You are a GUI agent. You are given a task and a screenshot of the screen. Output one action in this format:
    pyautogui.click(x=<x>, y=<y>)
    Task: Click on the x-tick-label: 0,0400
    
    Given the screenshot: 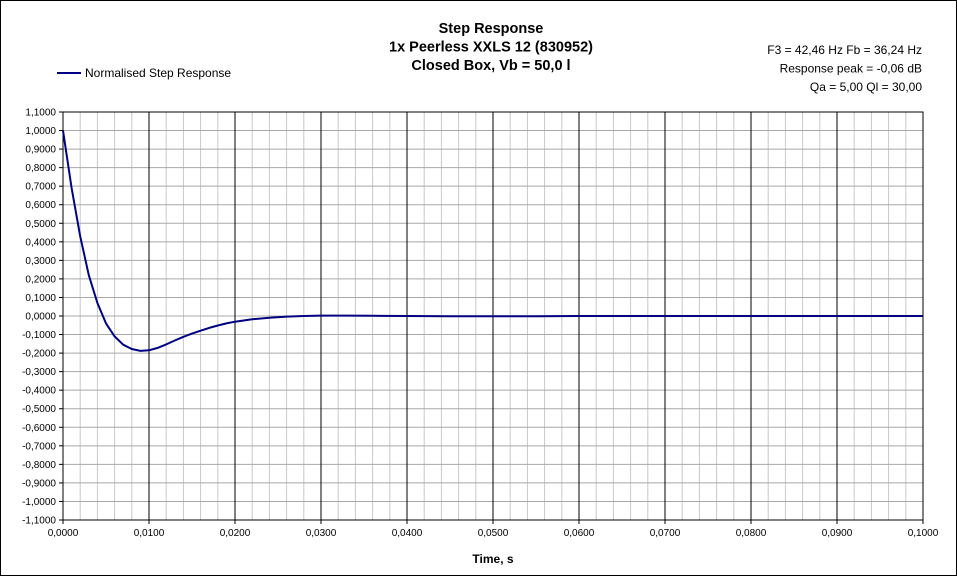 What is the action you would take?
    pyautogui.click(x=407, y=533)
    